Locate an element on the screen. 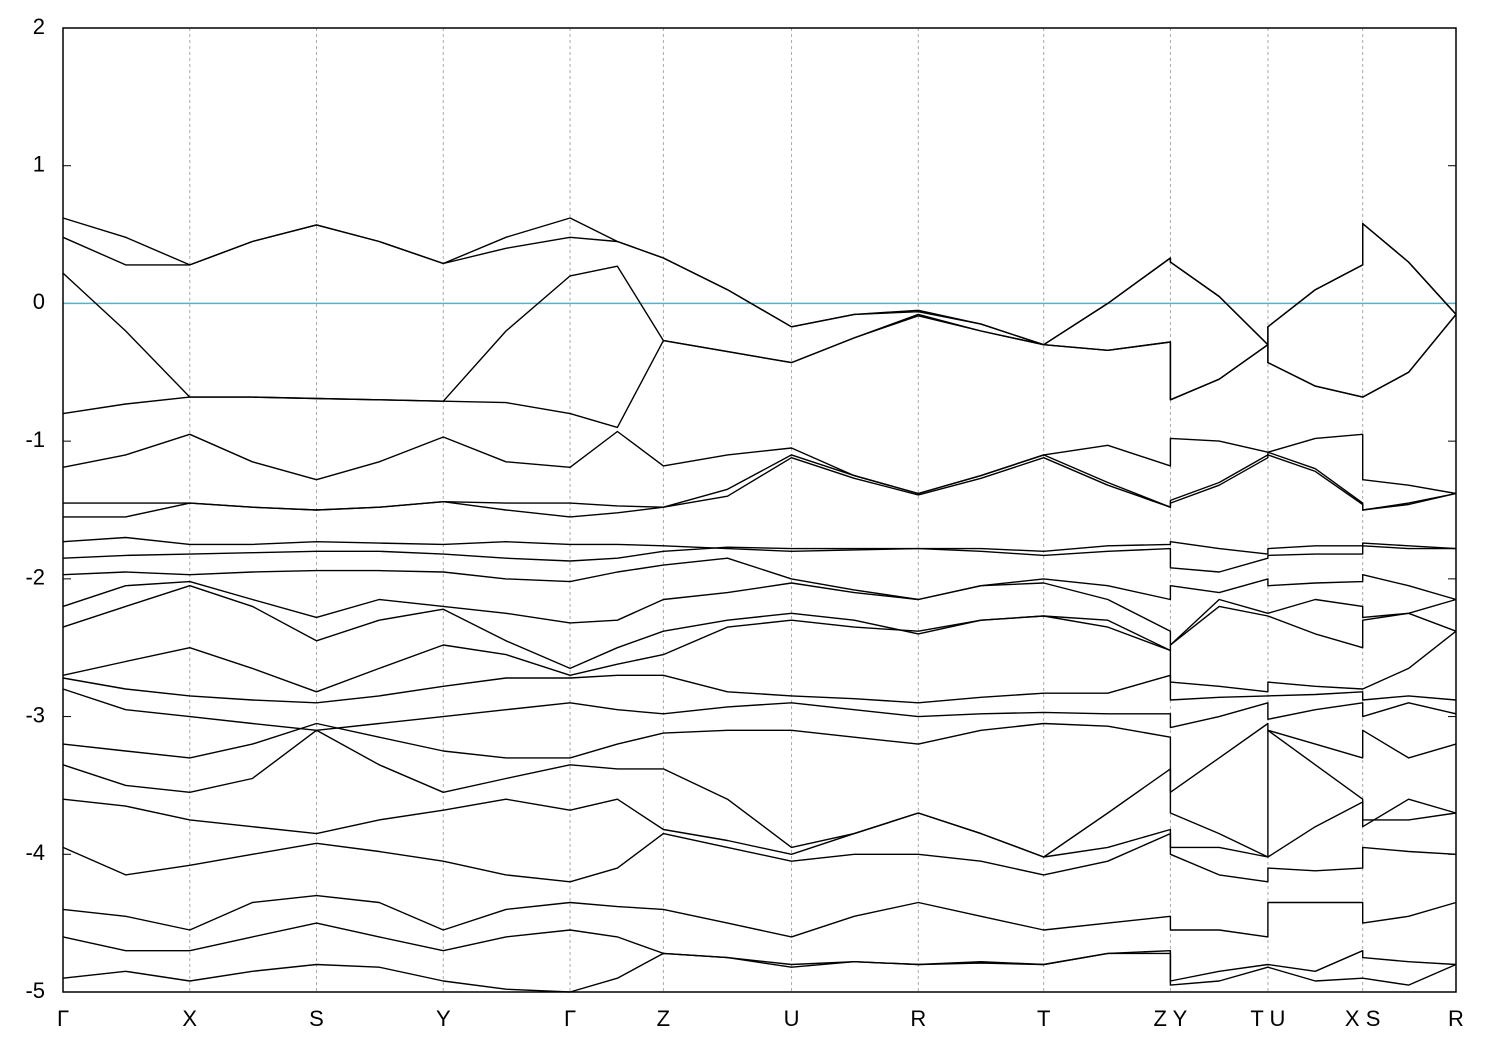  x-tick-label: T U is located at coordinates (1267, 1018).